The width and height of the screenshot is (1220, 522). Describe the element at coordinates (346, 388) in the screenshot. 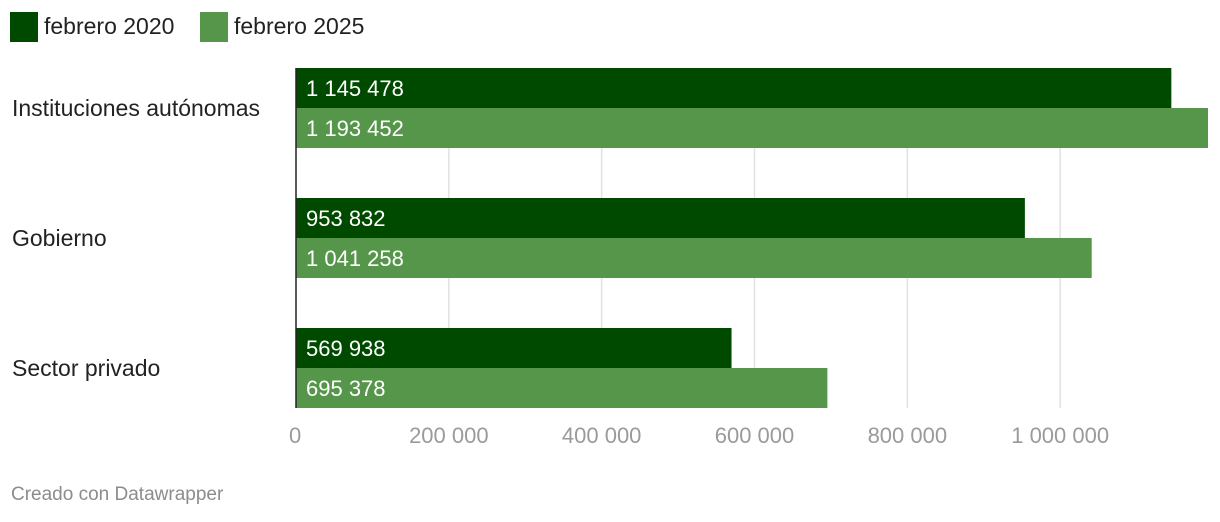

I see `bar-value-label: 695 378` at that location.